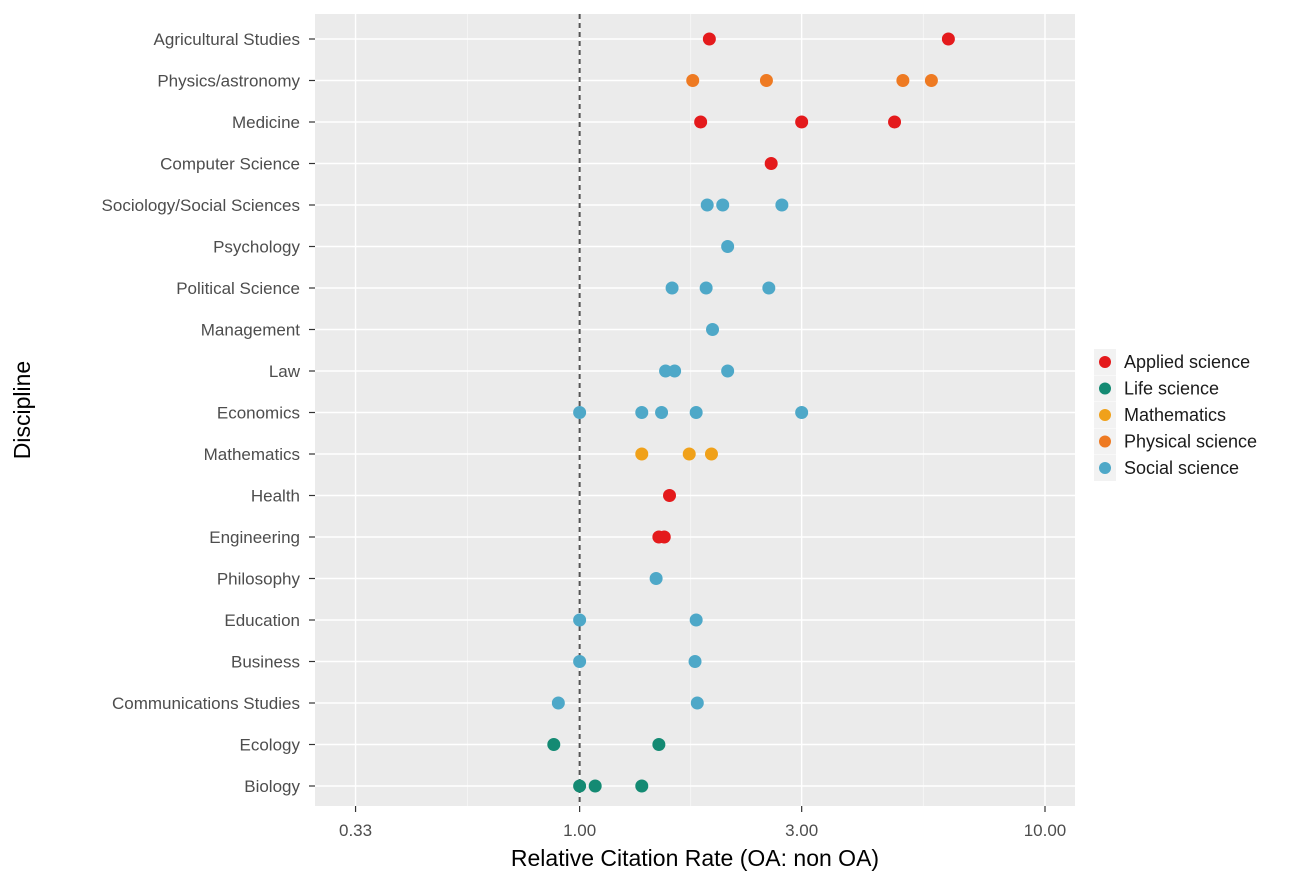 The image size is (1289, 872). What do you see at coordinates (285, 371) in the screenshot?
I see `y-tick-label: Law` at bounding box center [285, 371].